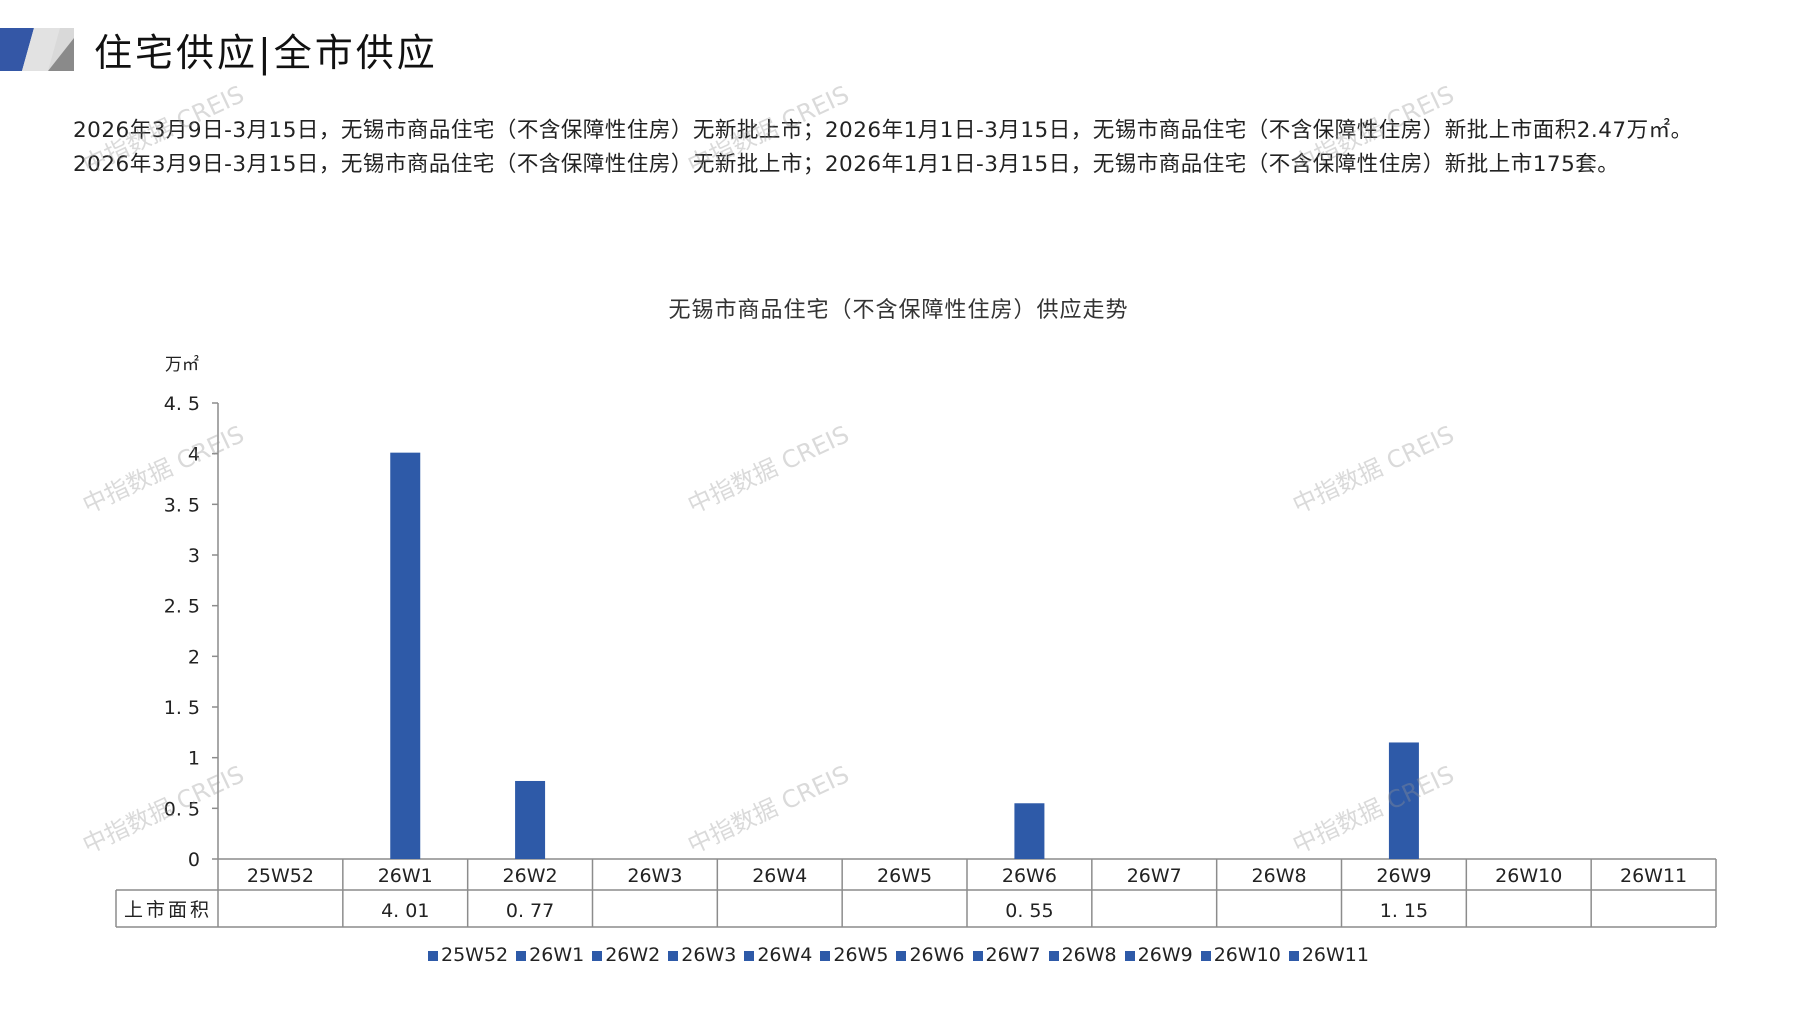  Describe the element at coordinates (904, 876) in the screenshot. I see `x-tick-label: 26W5` at that location.